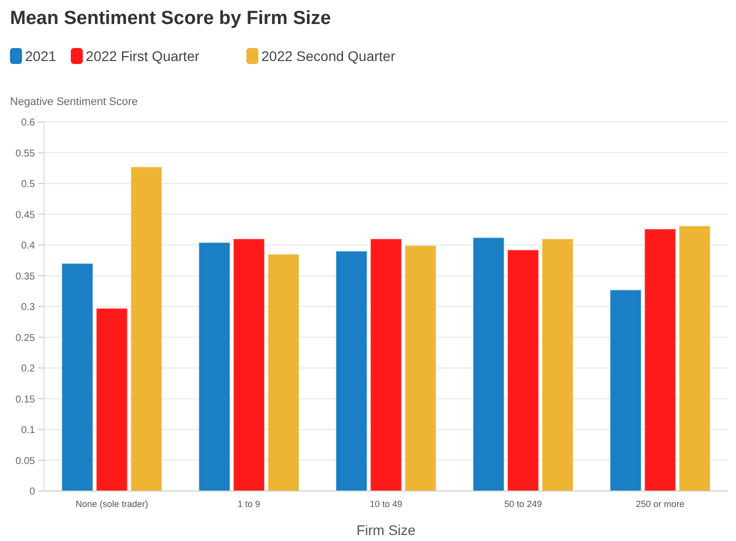 The height and width of the screenshot is (541, 736). Describe the element at coordinates (28, 307) in the screenshot. I see `y-tick-label: 0.3` at that location.